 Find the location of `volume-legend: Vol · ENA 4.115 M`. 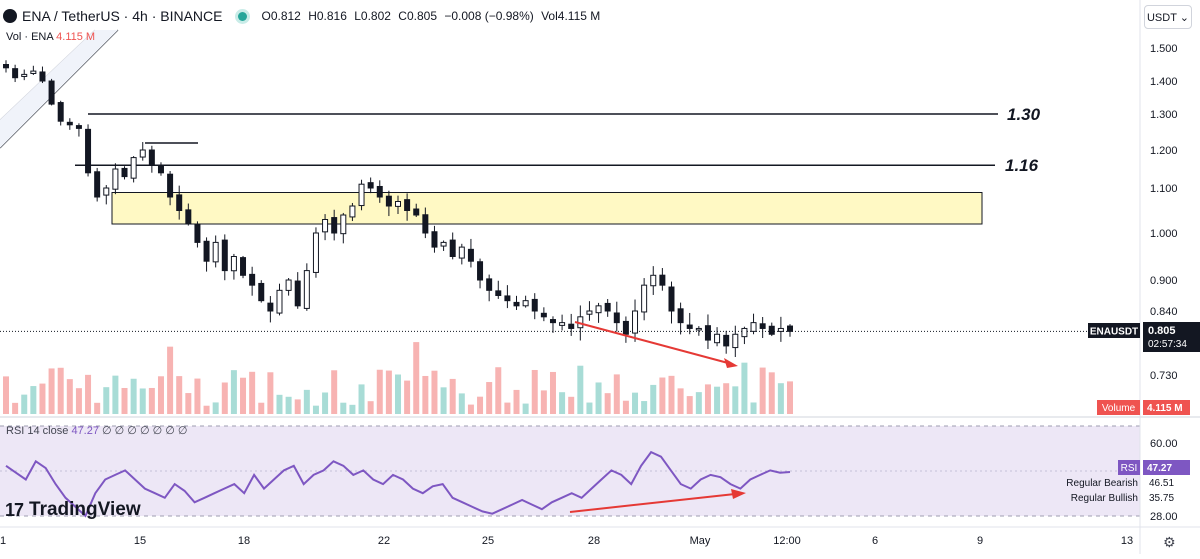

volume-legend: Vol · ENA 4.115 M is located at coordinates (50, 37).